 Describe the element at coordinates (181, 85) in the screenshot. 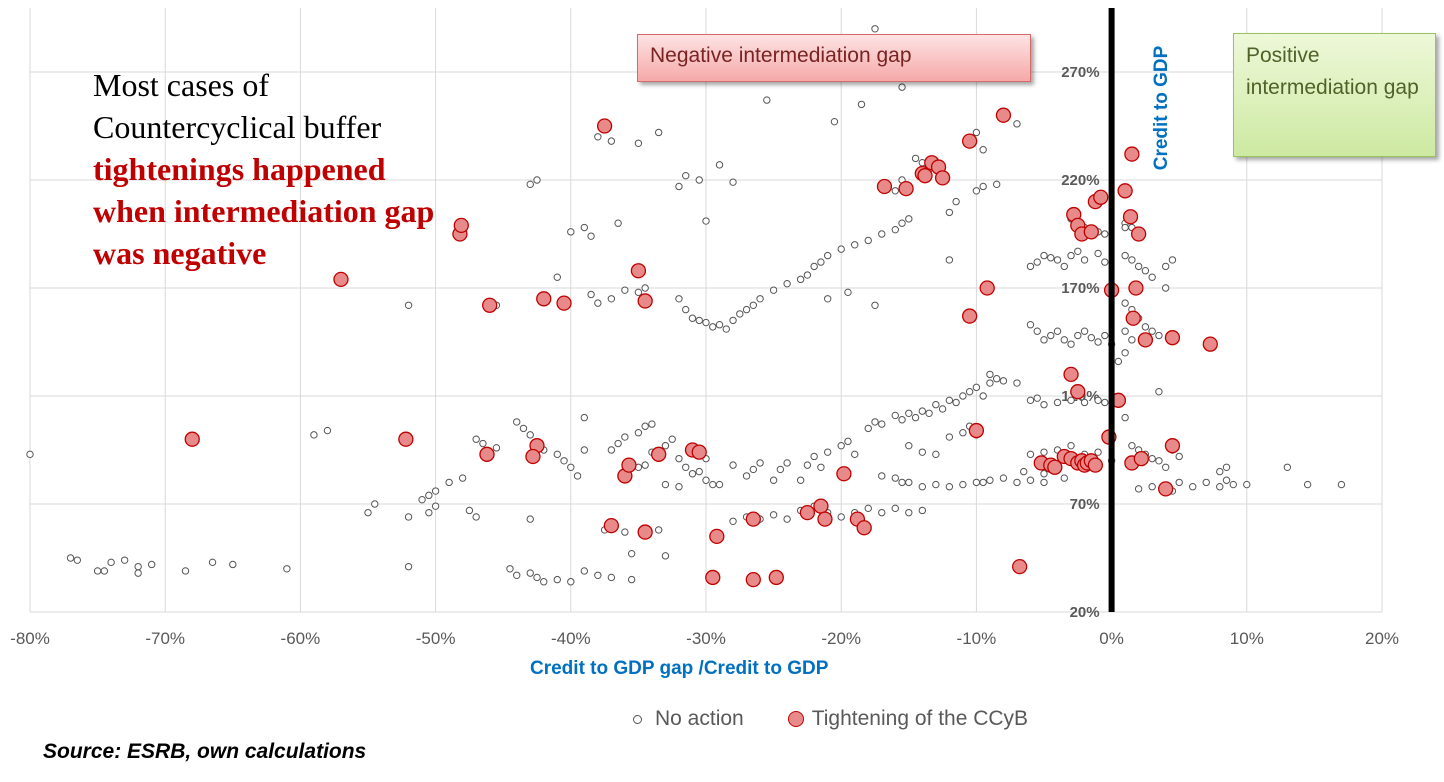

I see `annotation-line-1: Most cases of` at that location.